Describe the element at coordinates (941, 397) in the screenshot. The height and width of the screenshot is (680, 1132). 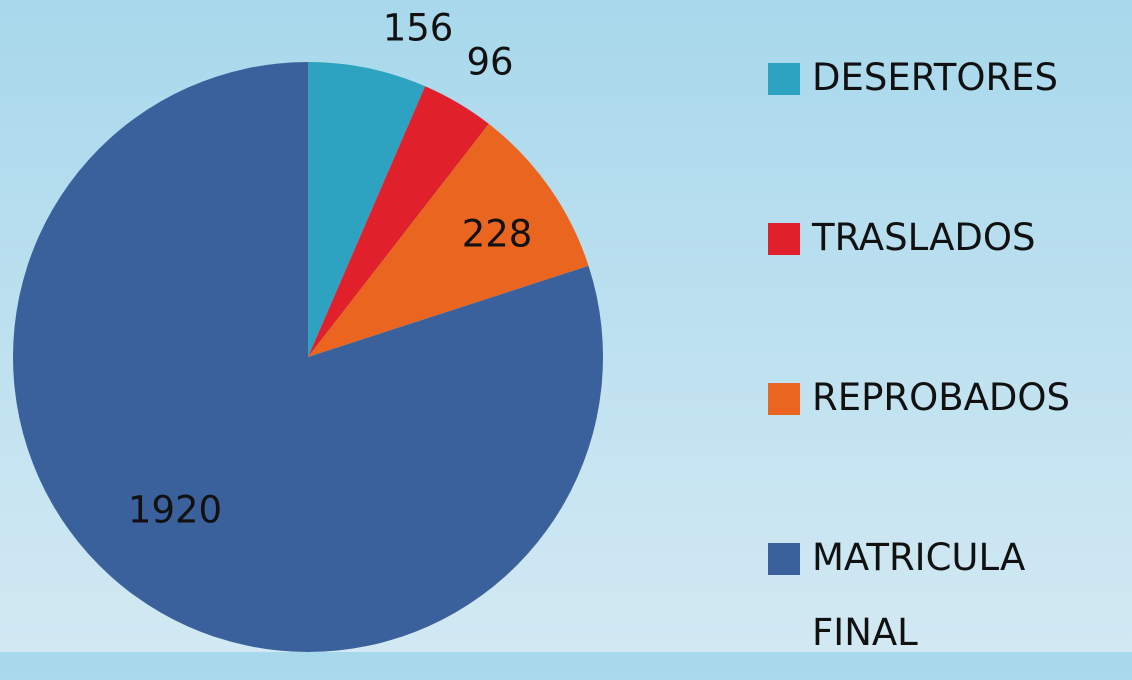
I see `legend-label: REPROBADOS` at that location.